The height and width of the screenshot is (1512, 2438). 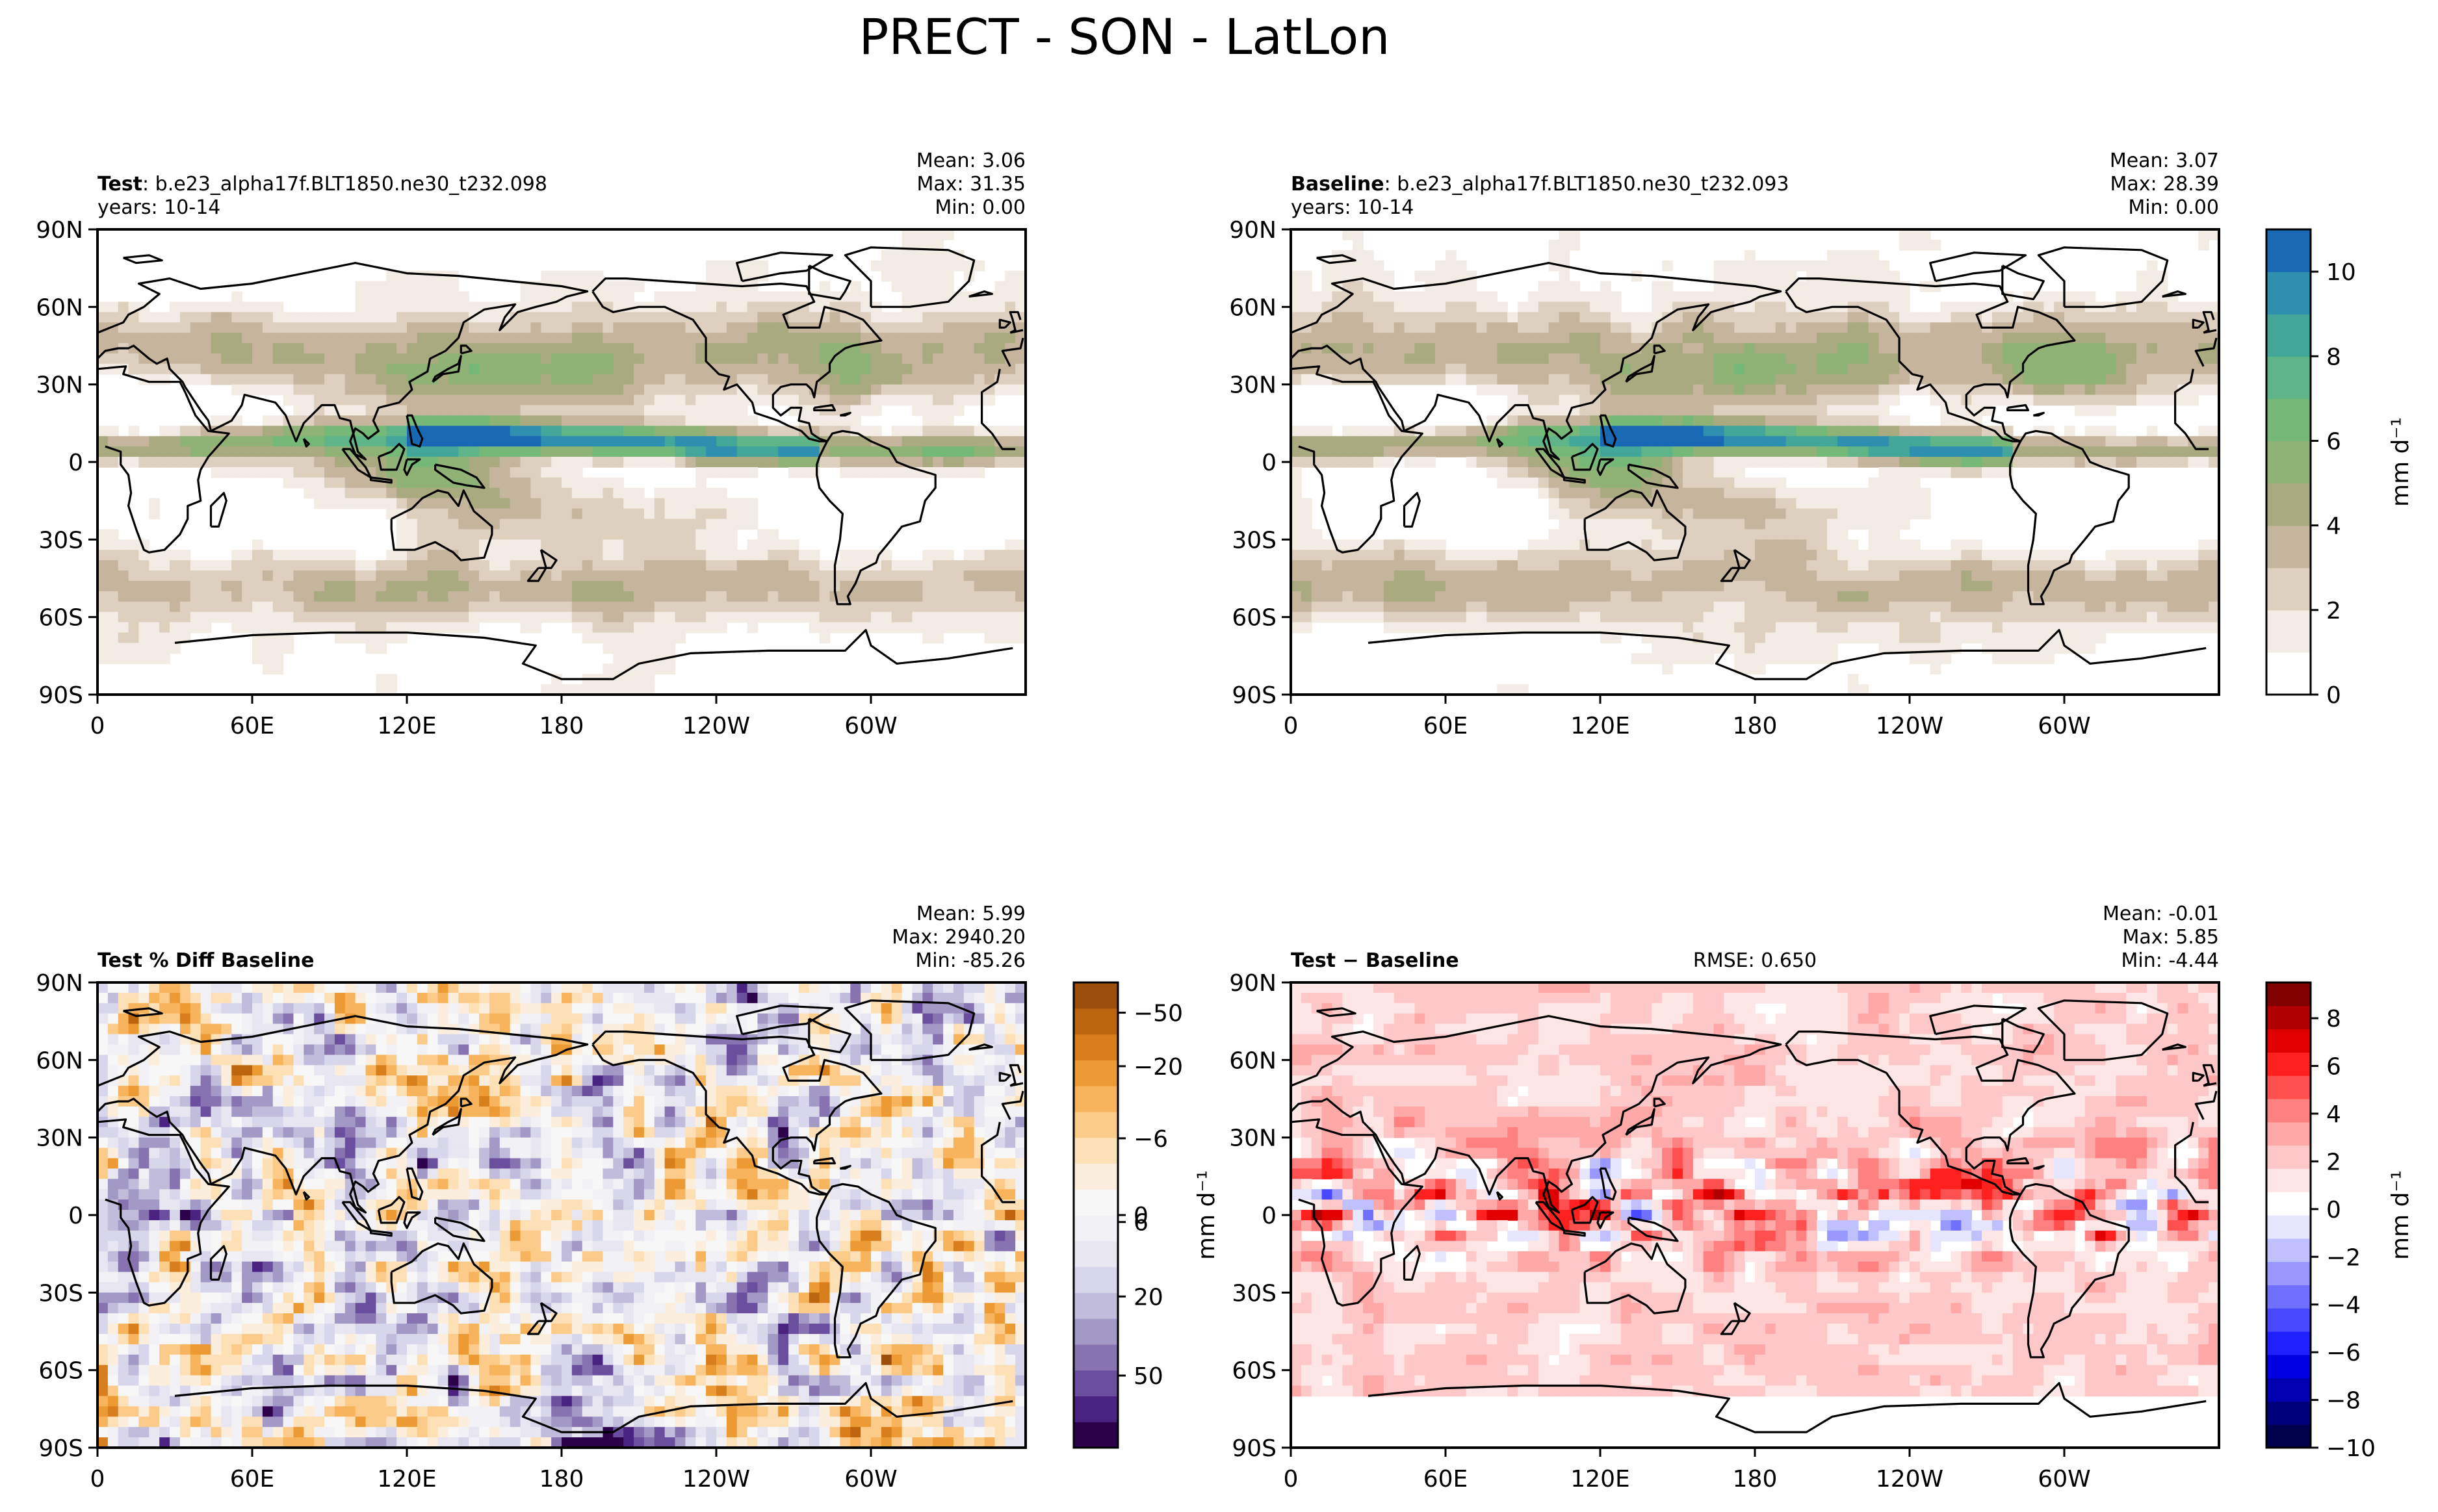 What do you see at coordinates (562, 462) in the screenshot?
I see `map-field-test` at bounding box center [562, 462].